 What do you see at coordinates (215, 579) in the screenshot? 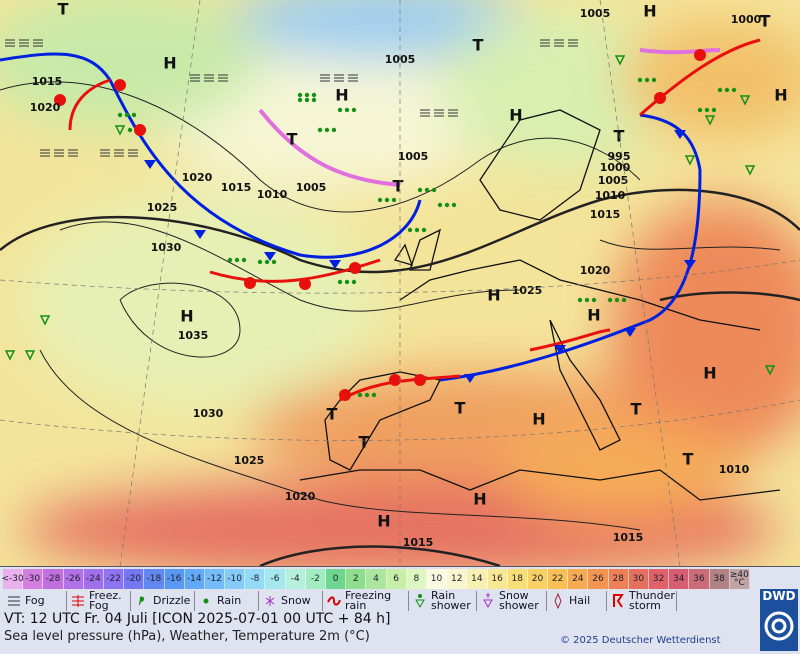
I see `scale-cell: -12` at bounding box center [215, 579].